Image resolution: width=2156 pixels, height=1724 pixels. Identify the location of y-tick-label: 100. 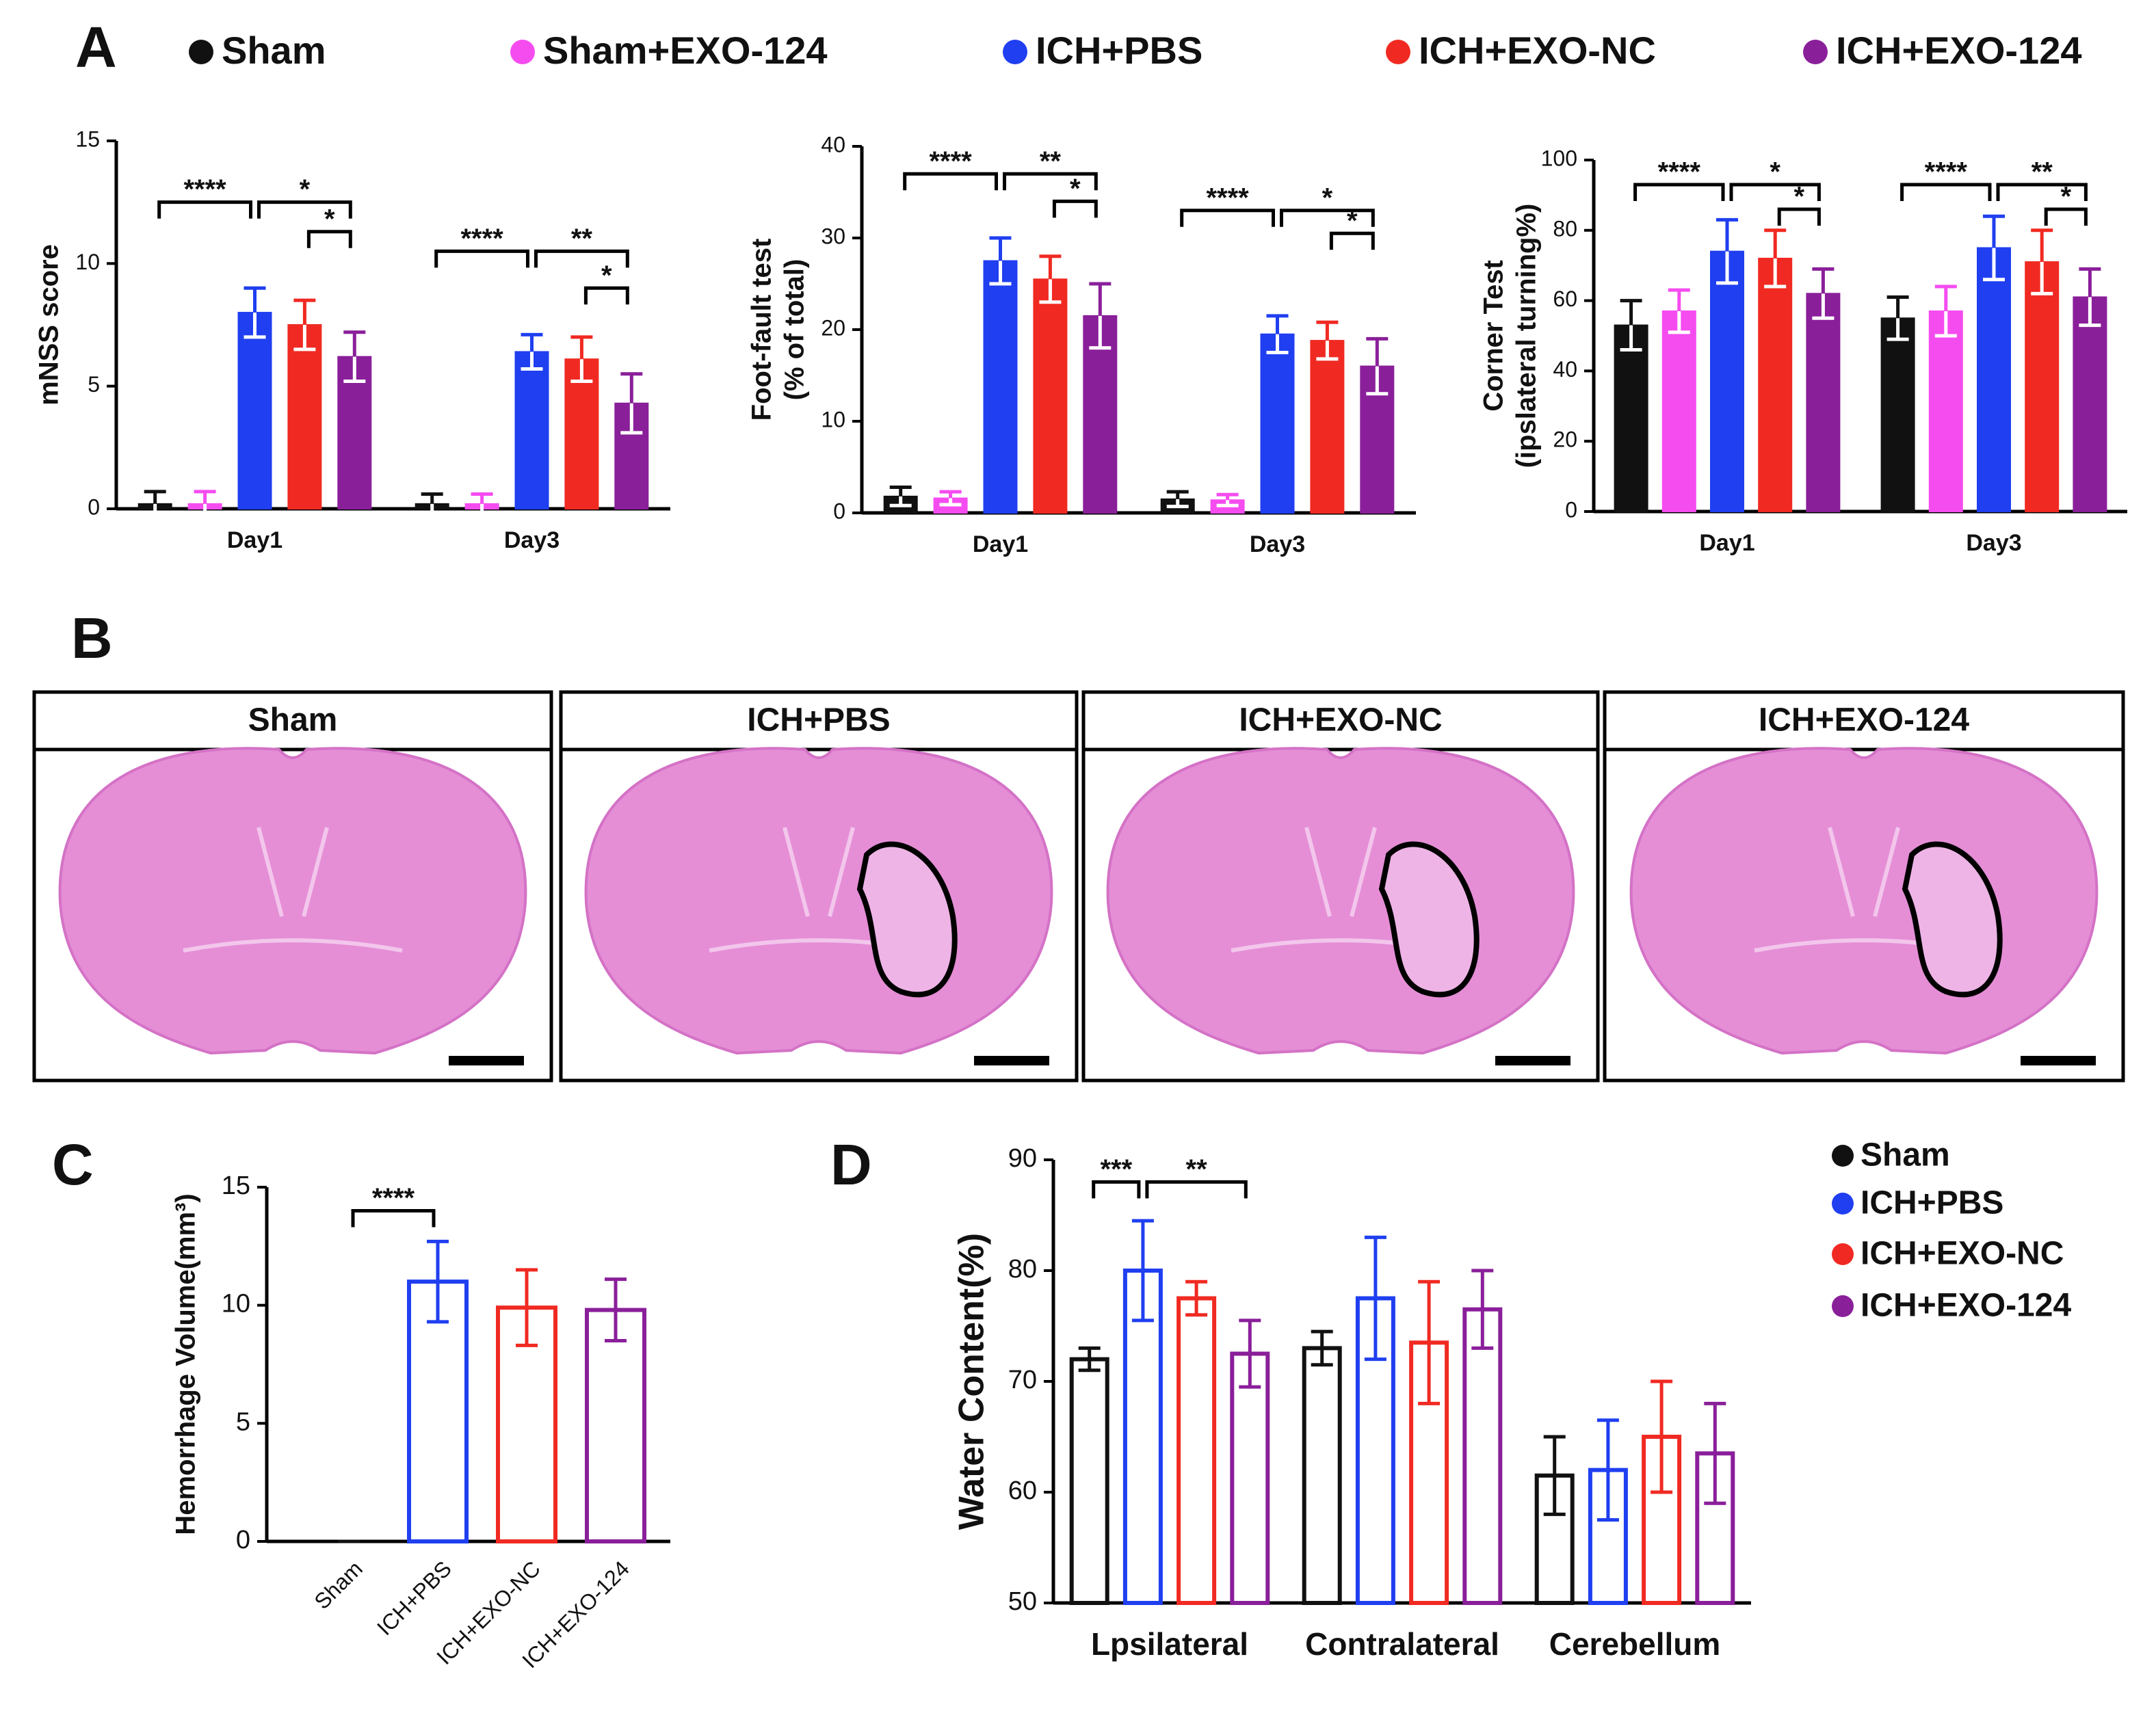
(1559, 158).